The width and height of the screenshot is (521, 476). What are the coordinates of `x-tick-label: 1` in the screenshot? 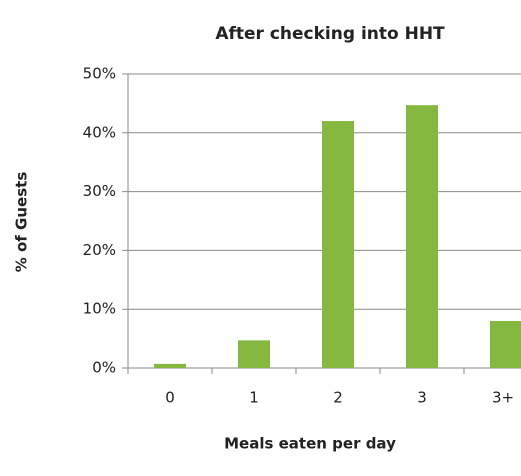 It's located at (254, 398).